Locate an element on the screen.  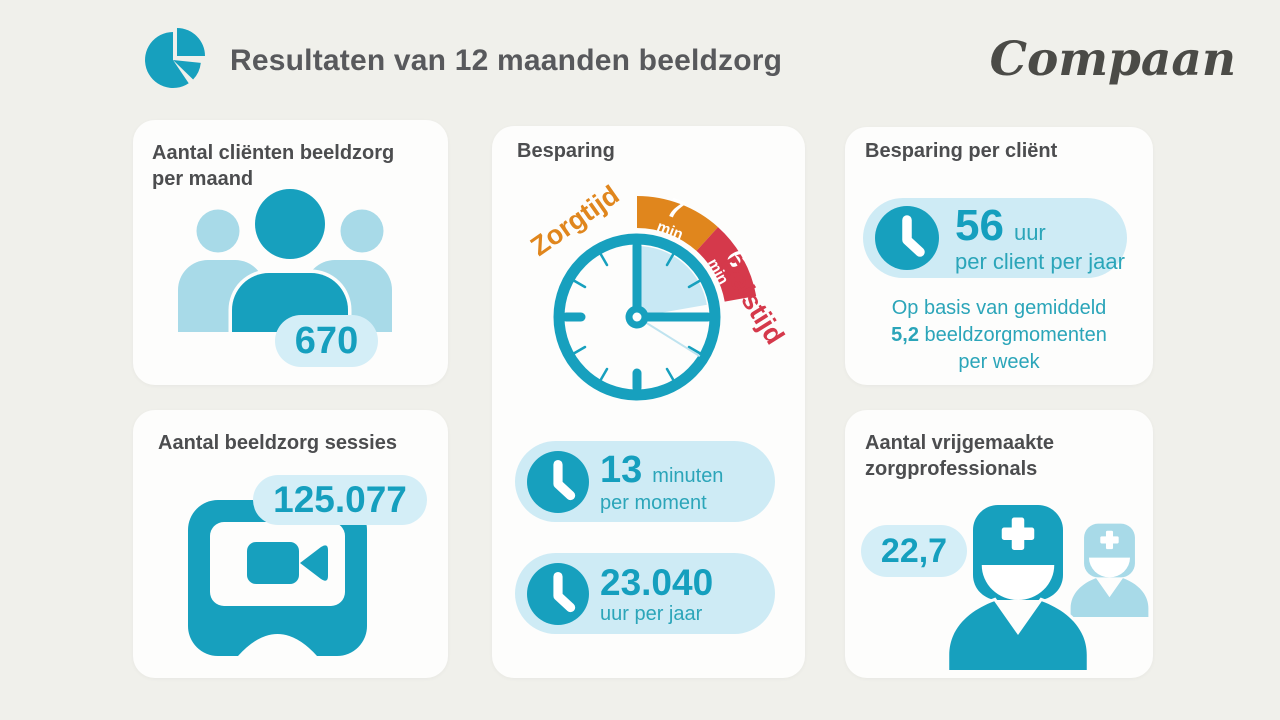
clients-count-badge: 670 is located at coordinates (326, 341).